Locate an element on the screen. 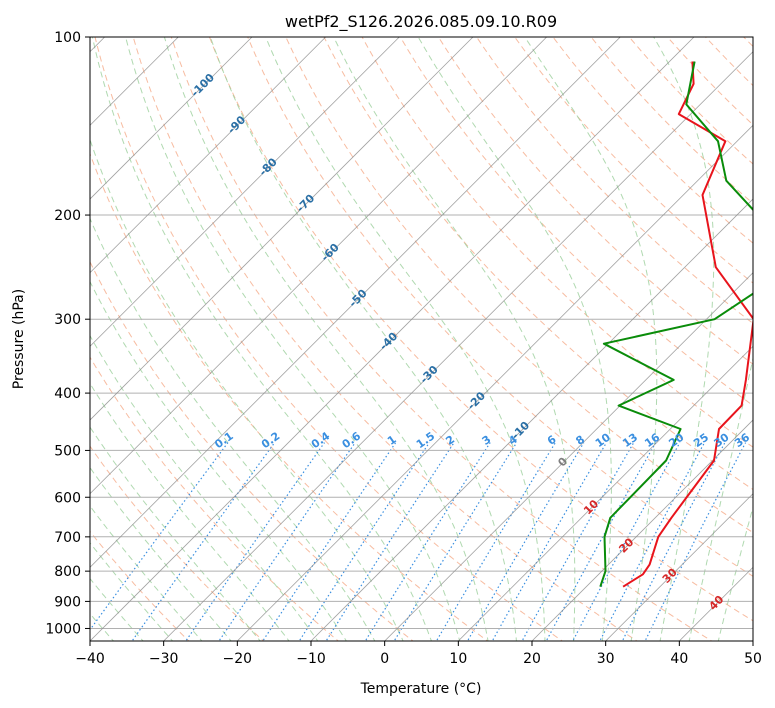  x-tick-label: −20 is located at coordinates (238, 659).